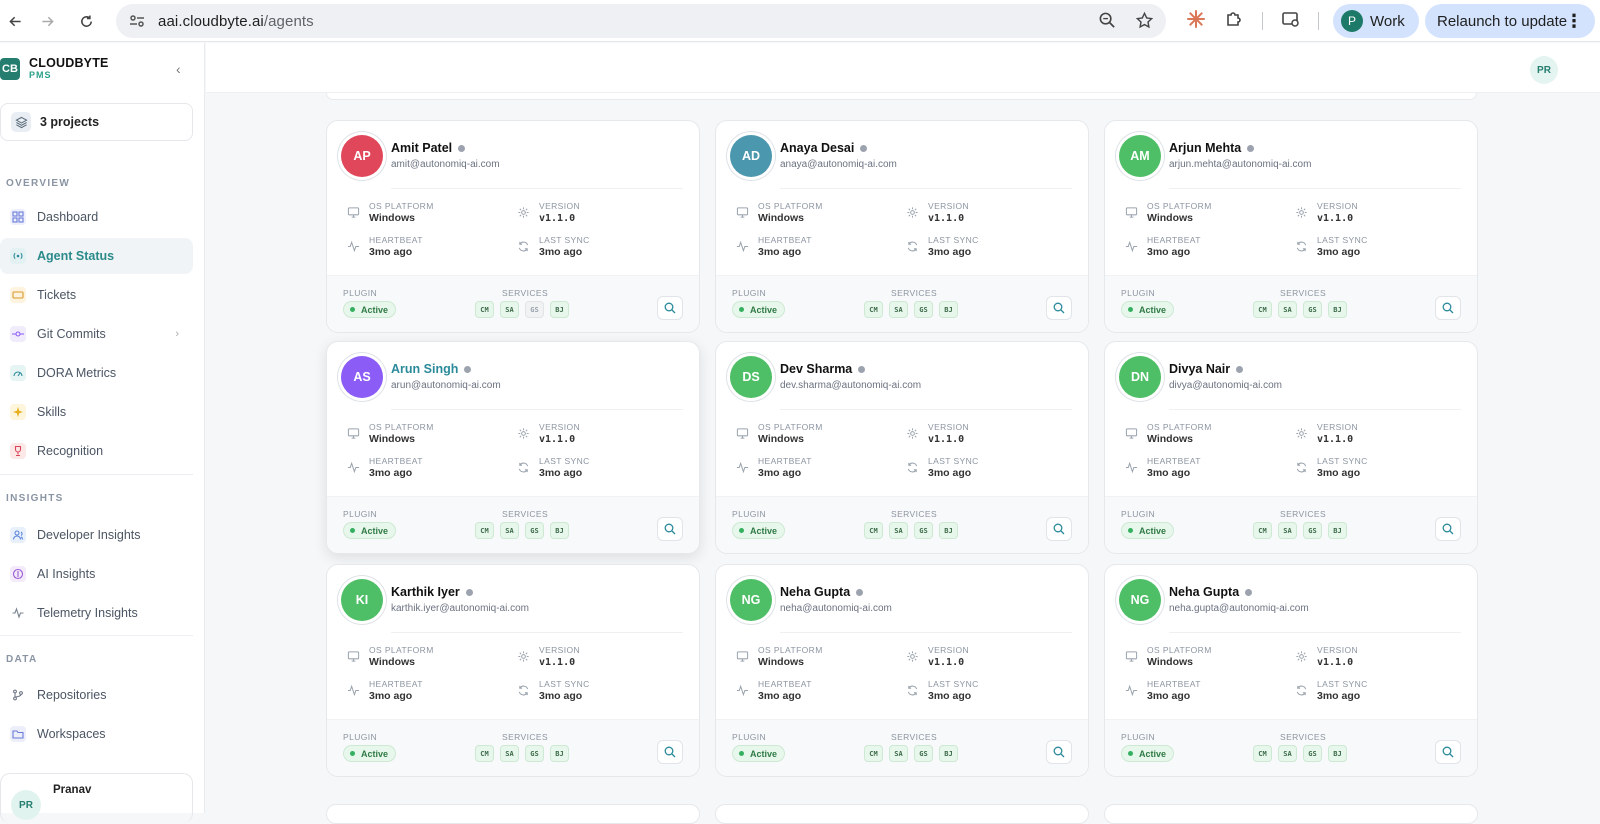 The height and width of the screenshot is (824, 1600). Describe the element at coordinates (54, 69) in the screenshot. I see `brand: CB CLOUDBYTE PMS` at that location.